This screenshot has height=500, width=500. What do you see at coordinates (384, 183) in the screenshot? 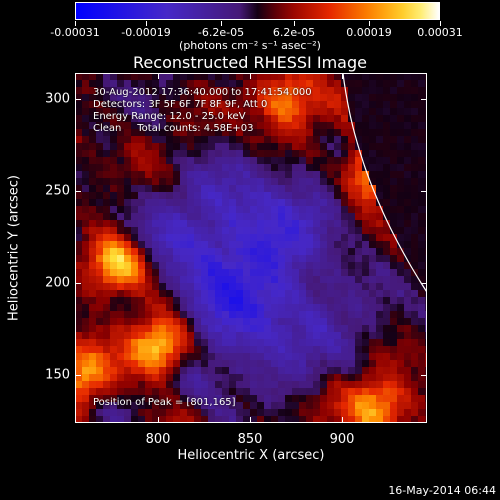
I see `solar-limb` at bounding box center [384, 183].